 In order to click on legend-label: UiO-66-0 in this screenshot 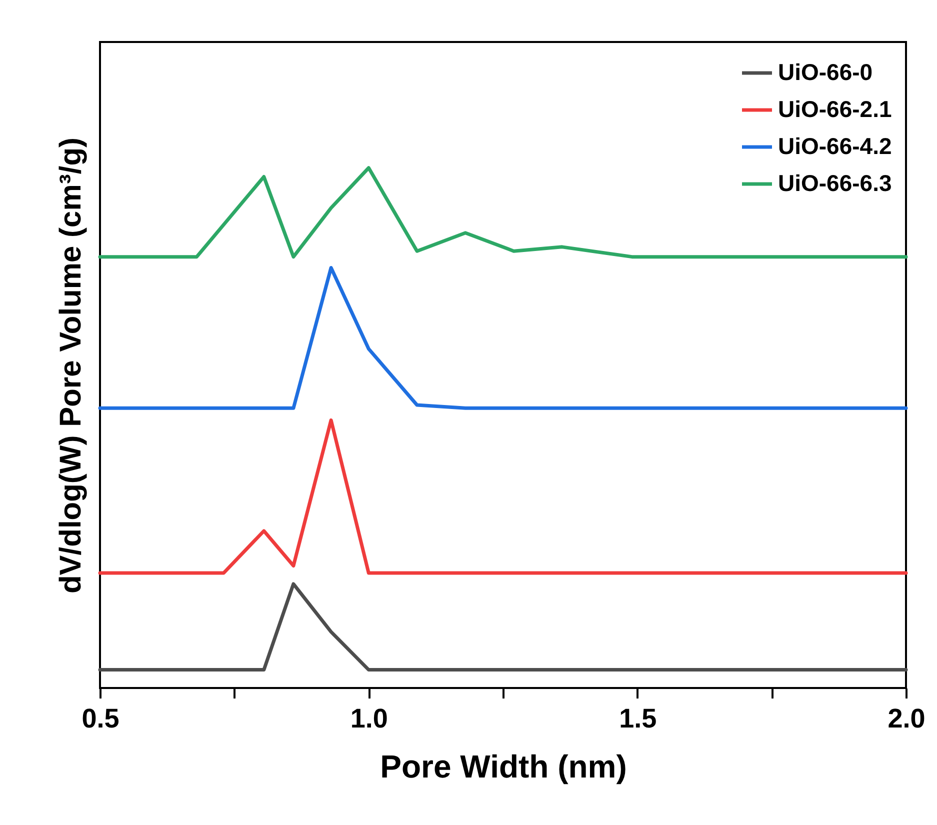, I will do `click(825, 72)`.